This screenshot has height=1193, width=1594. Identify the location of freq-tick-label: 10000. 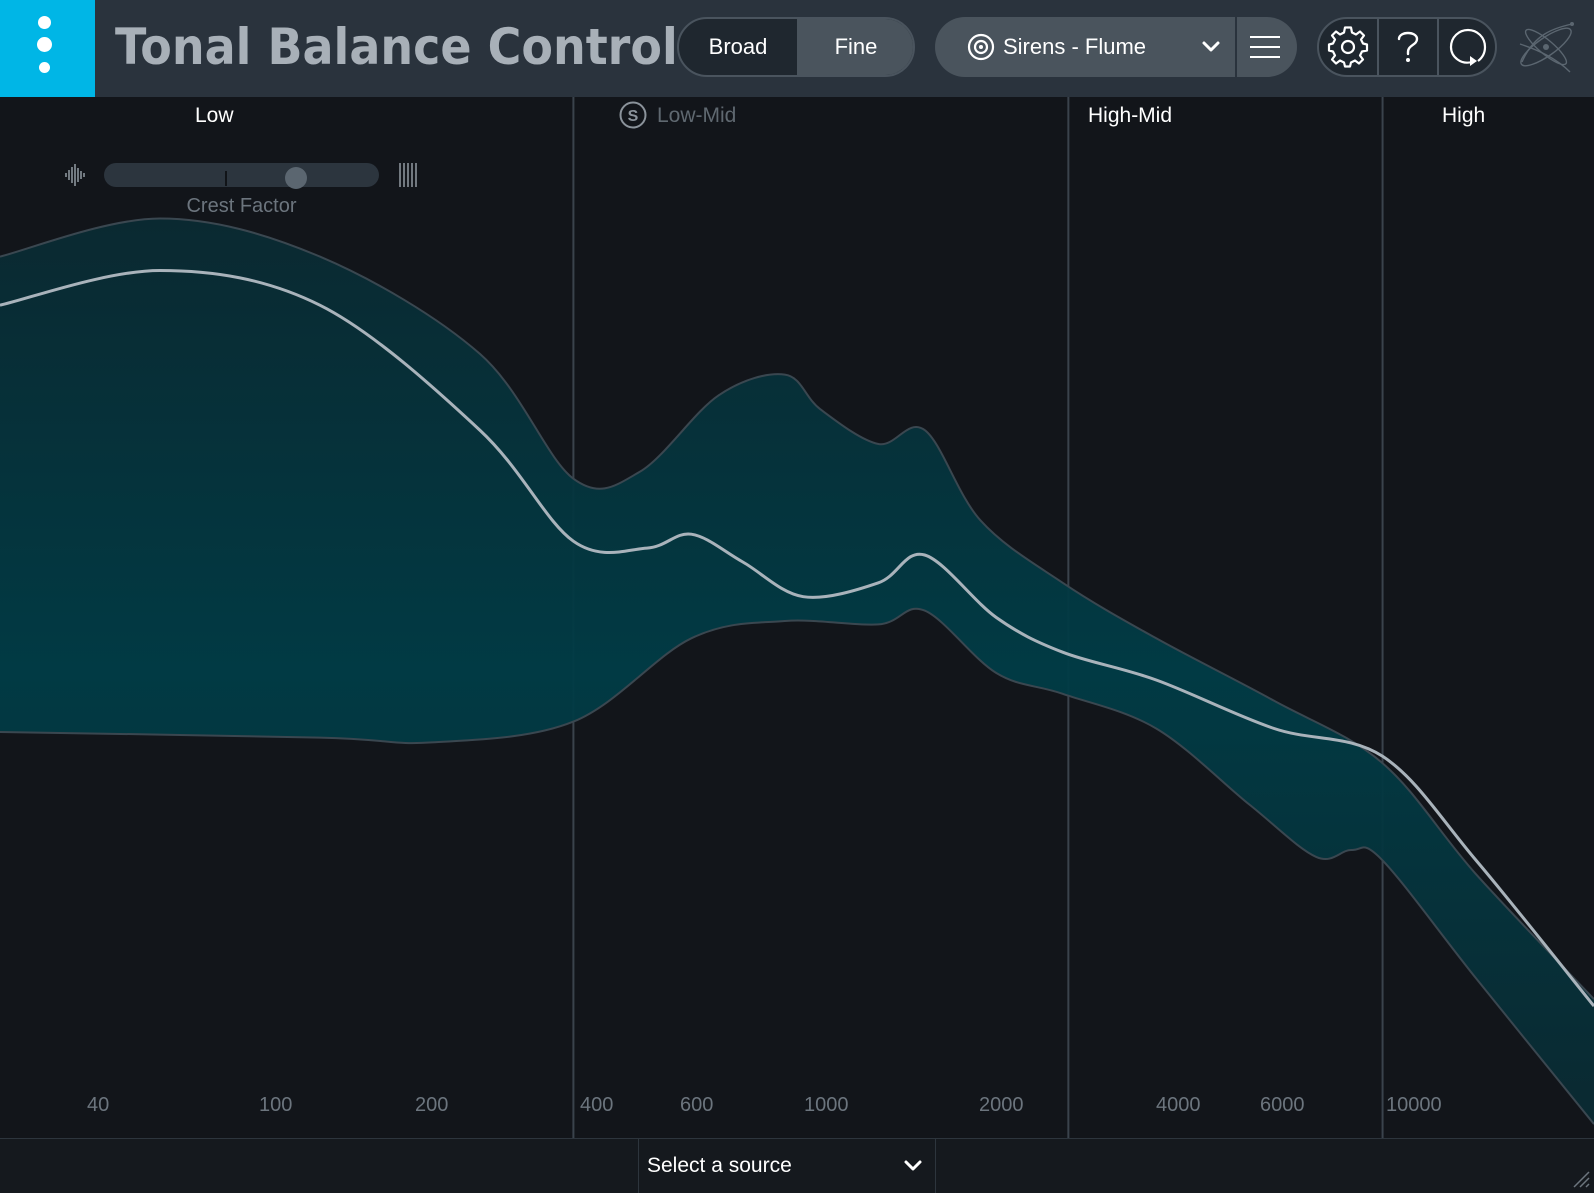
(1414, 1105).